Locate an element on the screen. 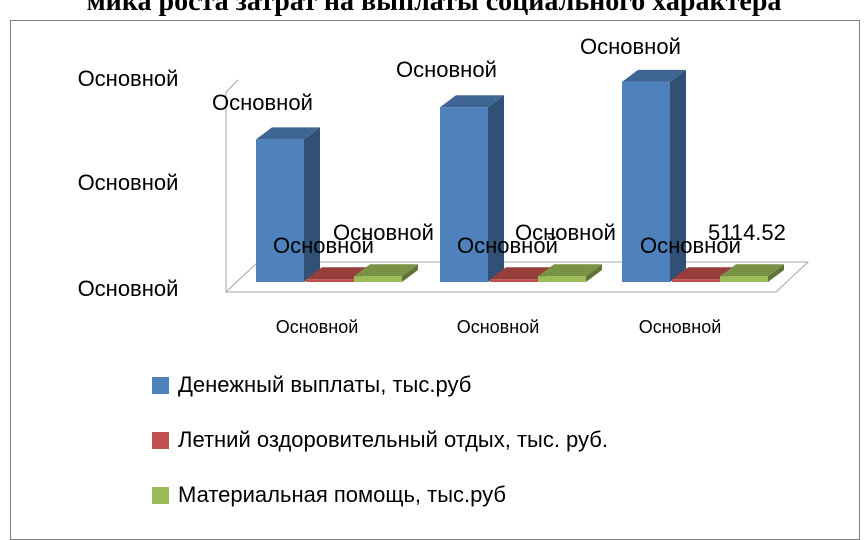  legend-label-money-payments: Денежный выплаты, тыс.руб is located at coordinates (325, 384).